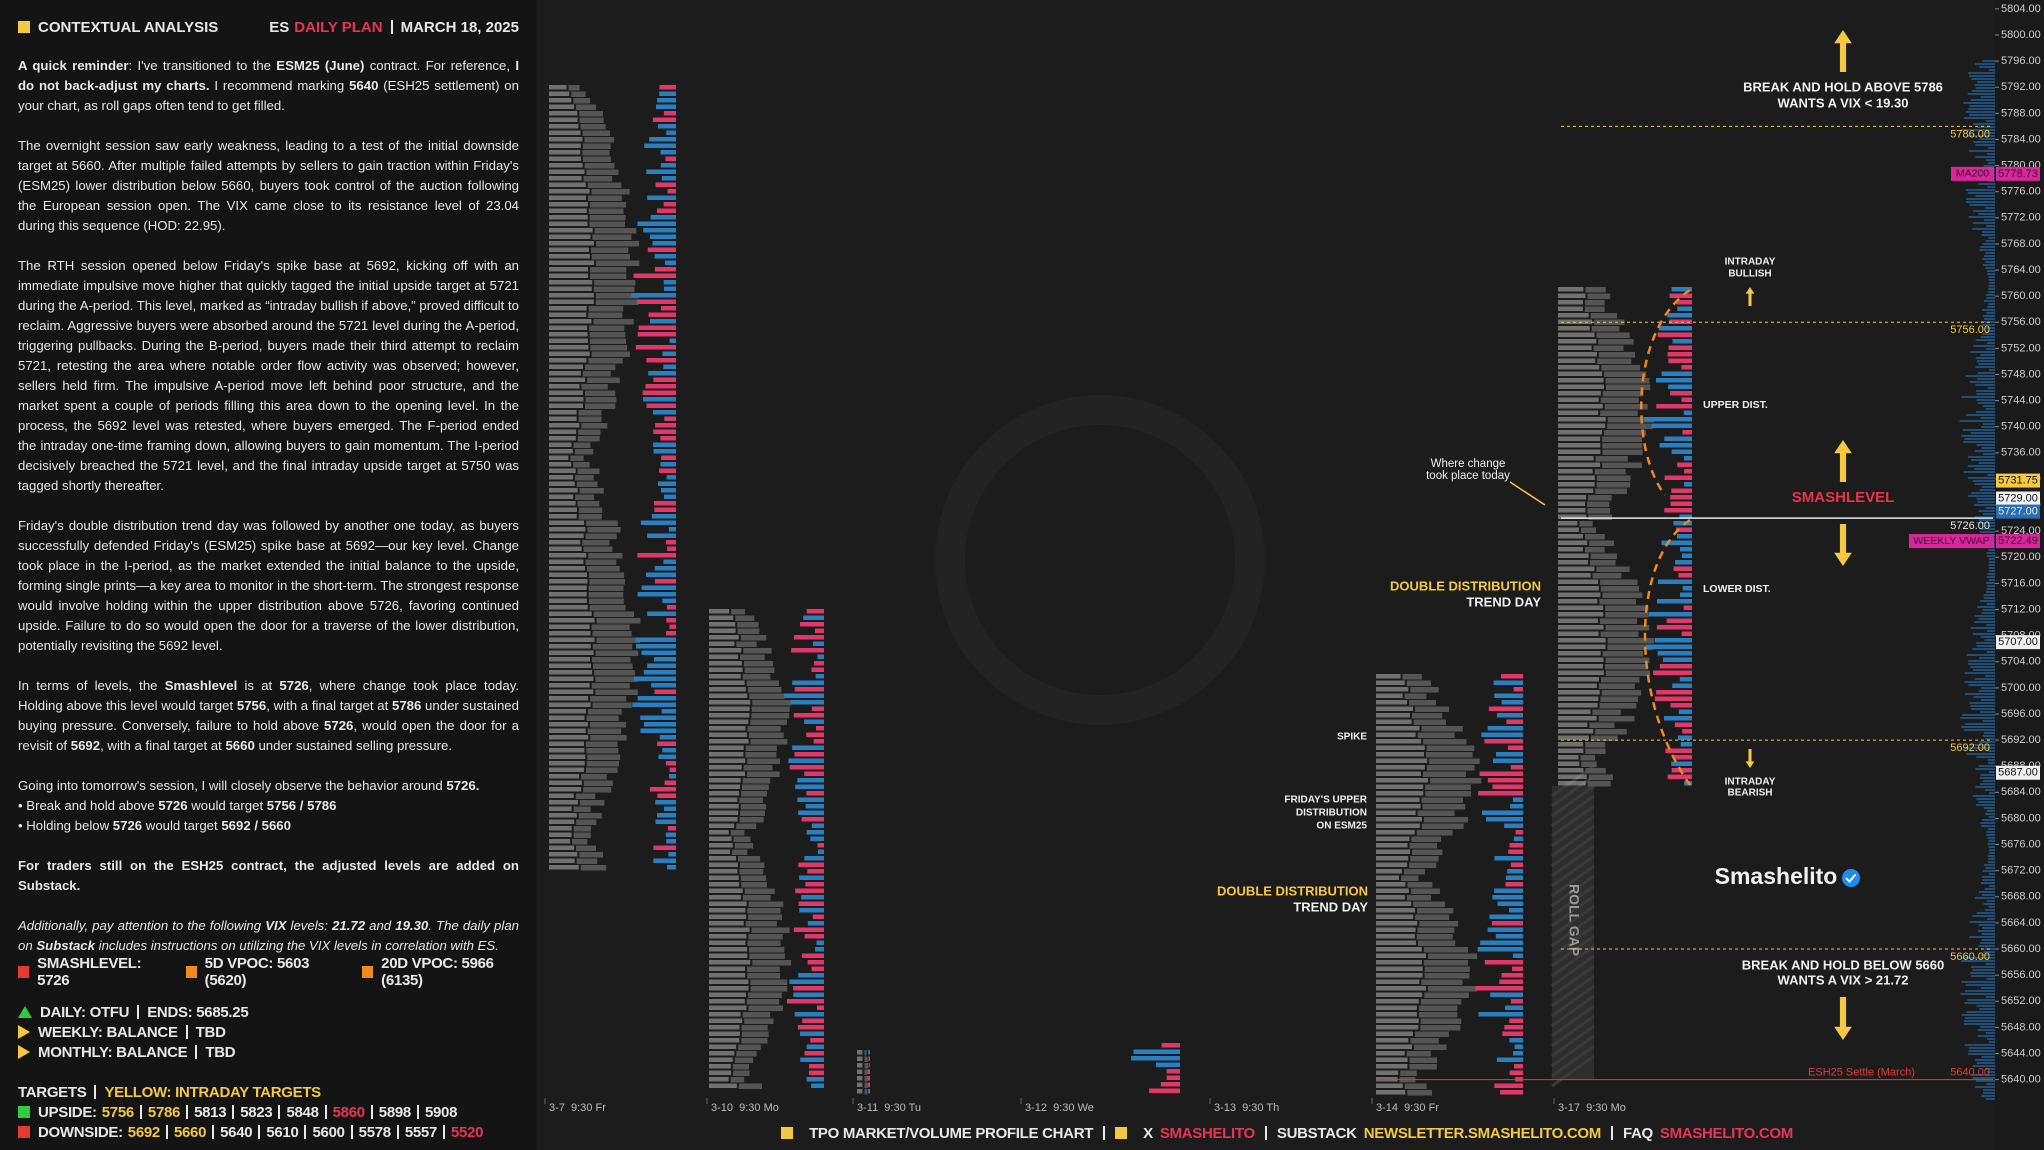 This screenshot has height=1150, width=2044. I want to click on target: 5860, so click(348, 1112).